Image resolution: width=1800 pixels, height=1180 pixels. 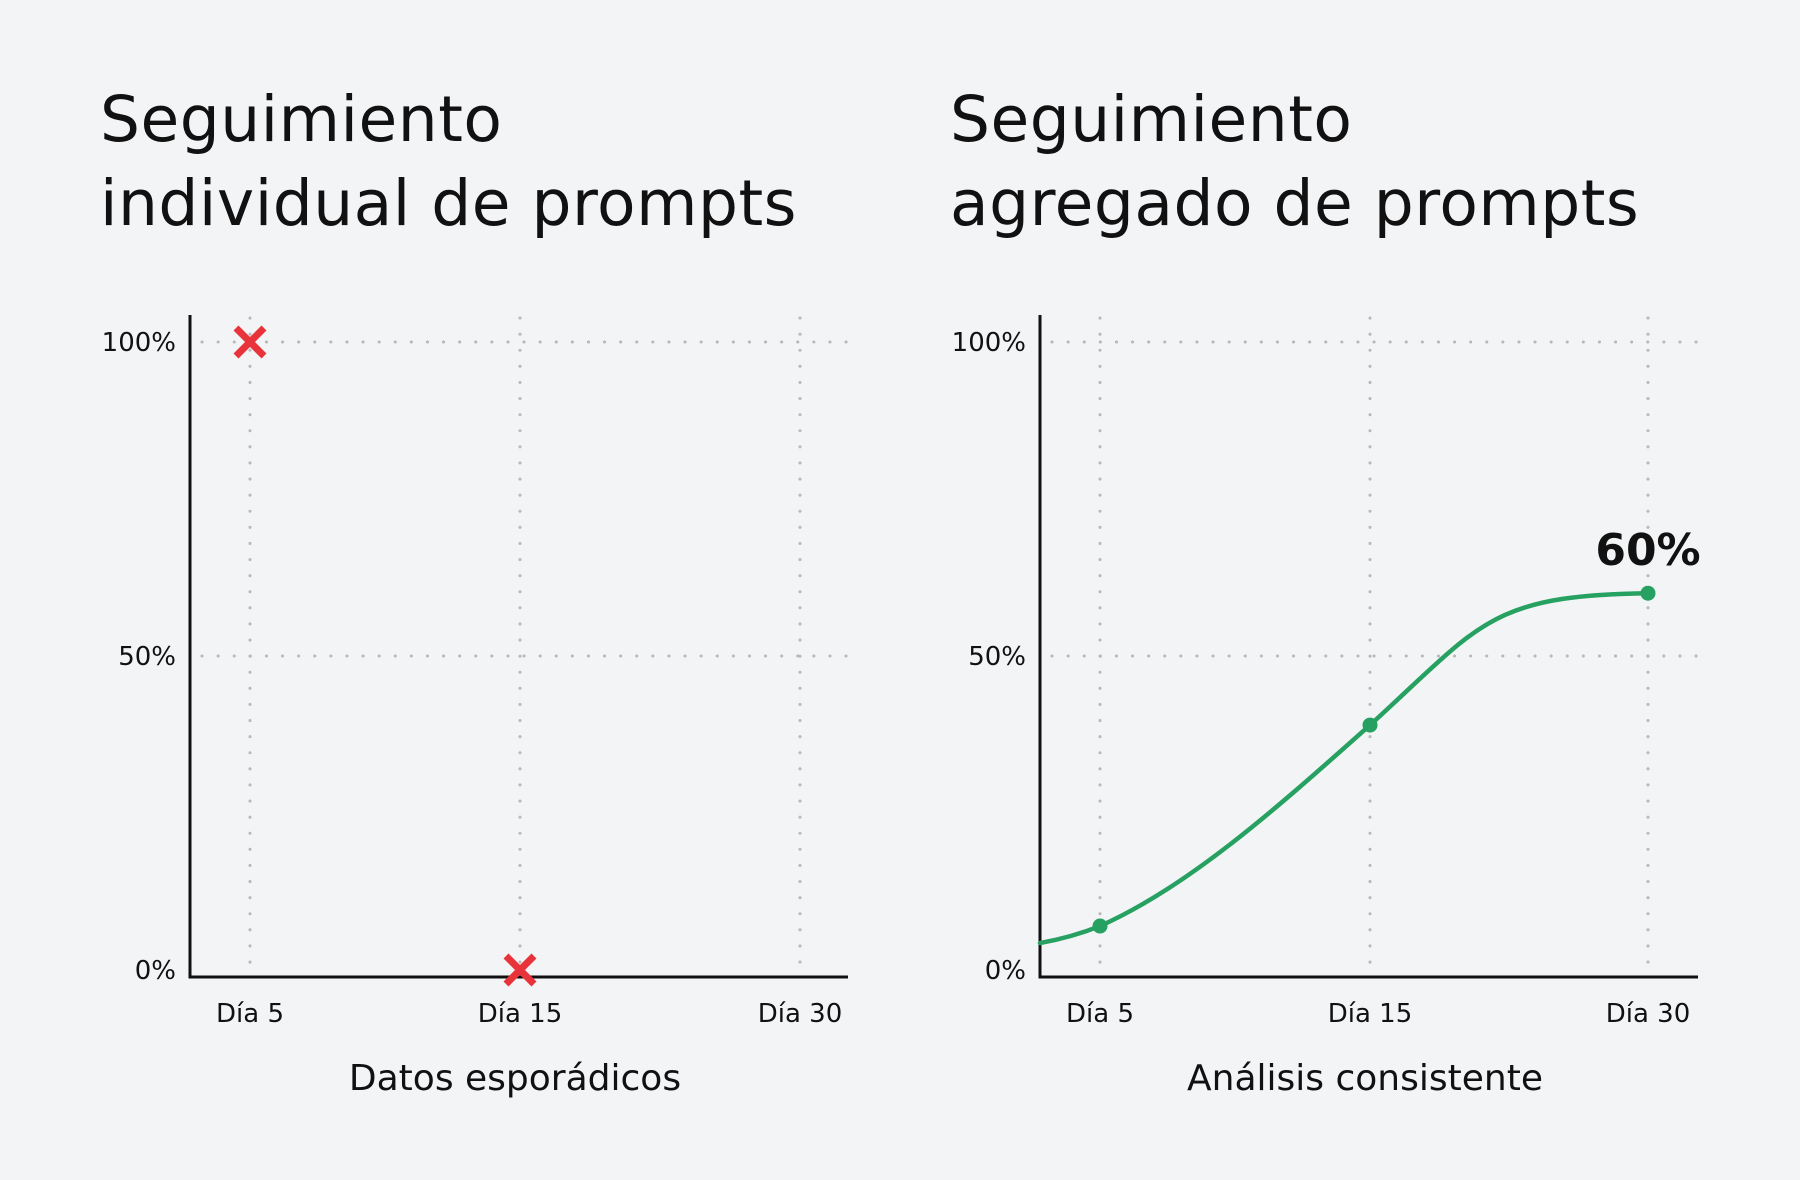 What do you see at coordinates (1647, 550) in the screenshot?
I see `data-label: 60%` at bounding box center [1647, 550].